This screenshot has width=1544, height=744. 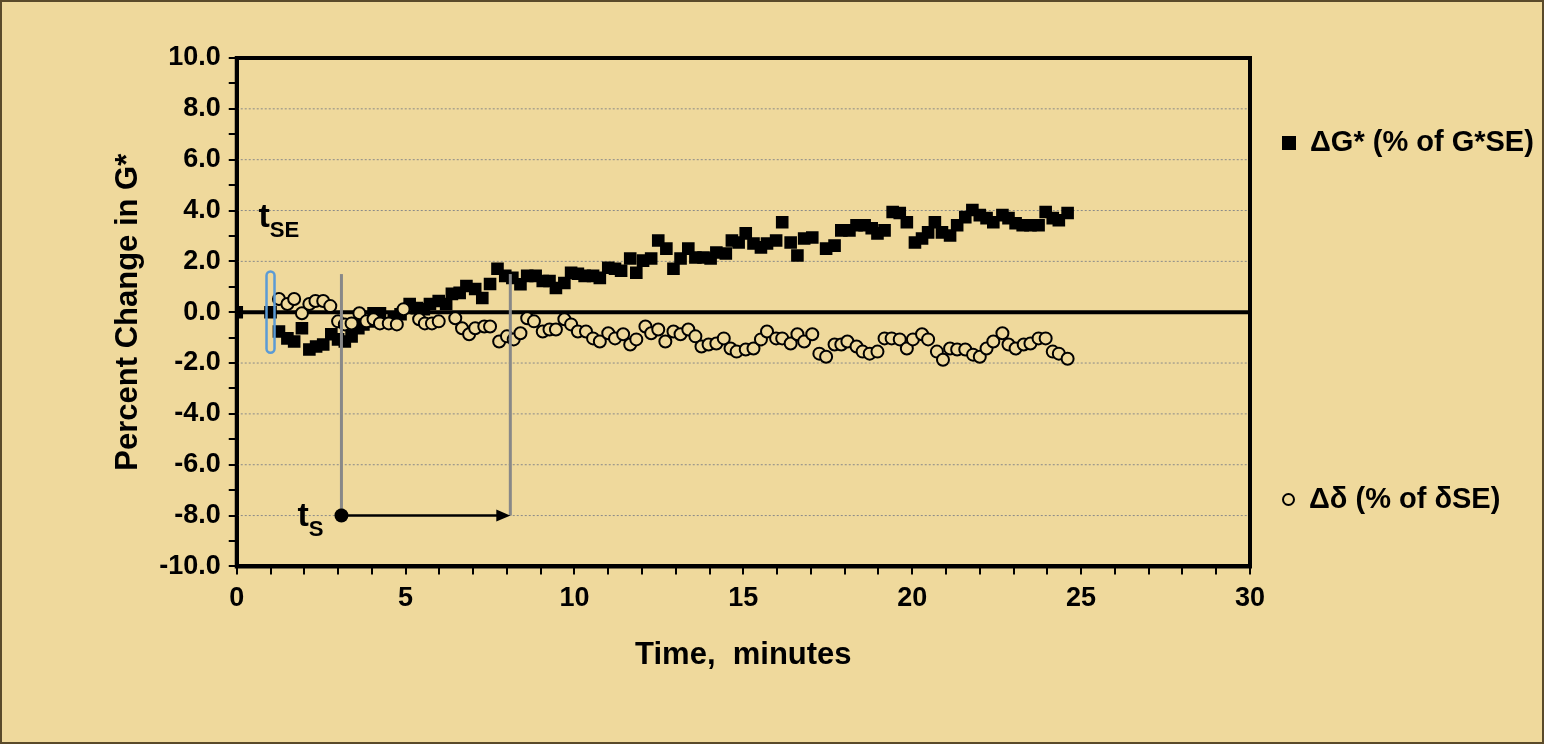 I want to click on y-tick-label: 10.0, so click(x=194, y=56).